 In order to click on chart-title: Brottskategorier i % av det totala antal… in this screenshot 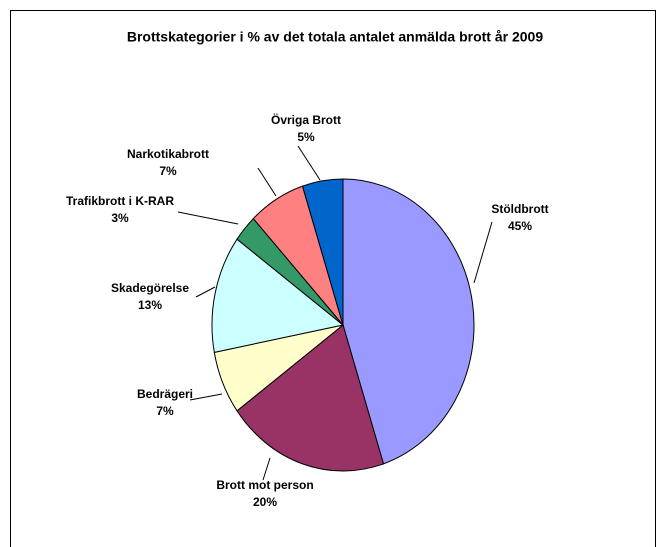, I will do `click(335, 37)`.